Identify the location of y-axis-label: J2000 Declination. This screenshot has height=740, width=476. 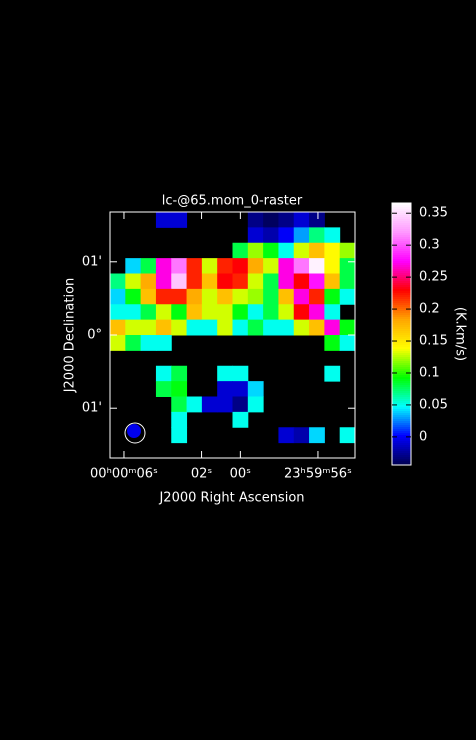
(70, 336).